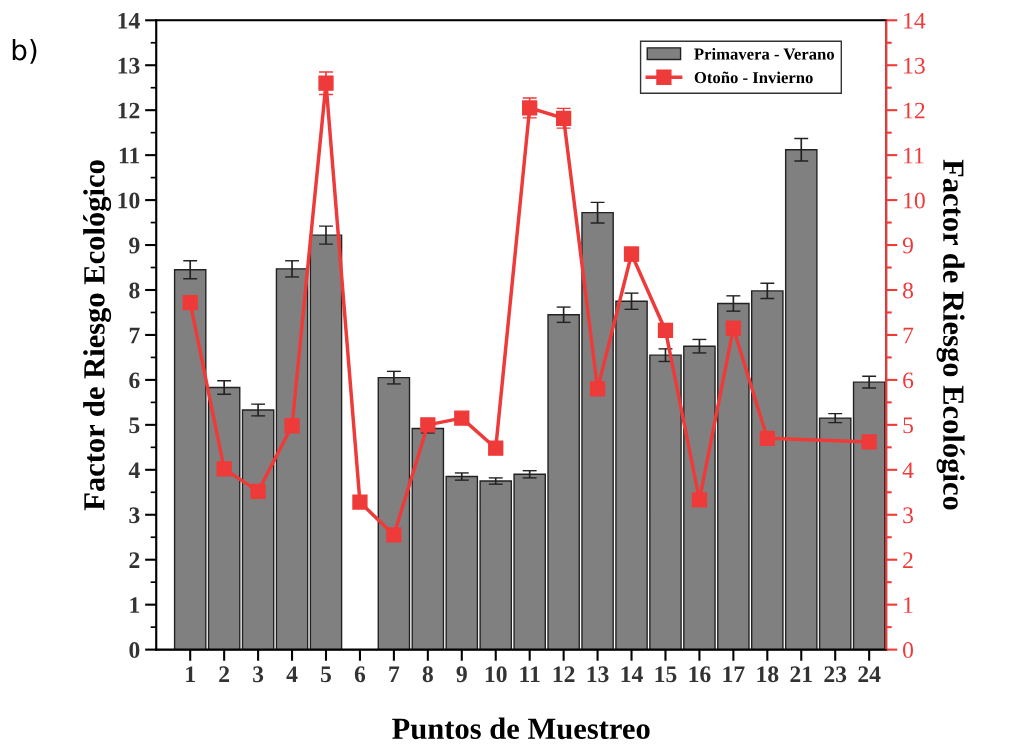 This screenshot has height=751, width=1028. Describe the element at coordinates (97, 335) in the screenshot. I see `y-axis-title: Factor de Riesgo Ecológico` at that location.